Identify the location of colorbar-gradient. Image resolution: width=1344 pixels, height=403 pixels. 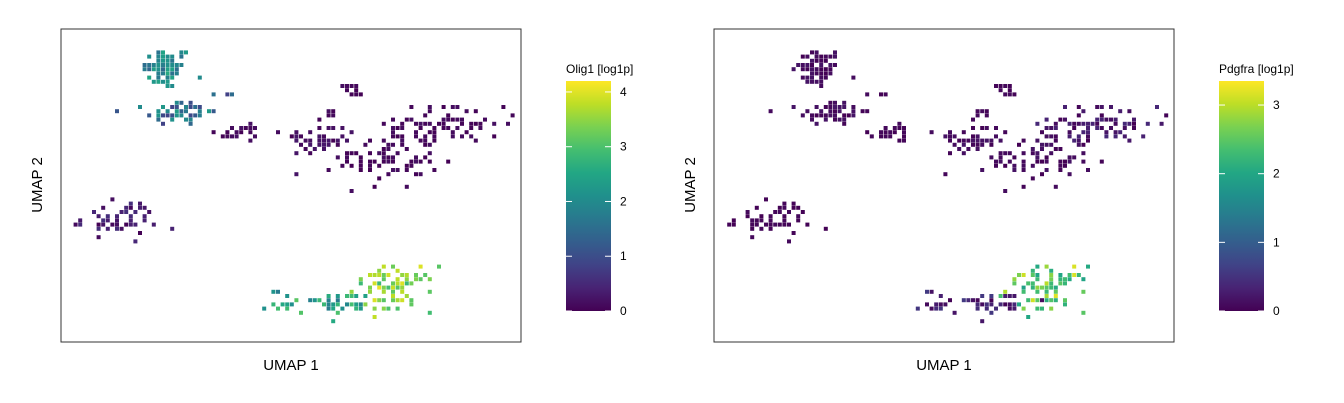
(1241, 196).